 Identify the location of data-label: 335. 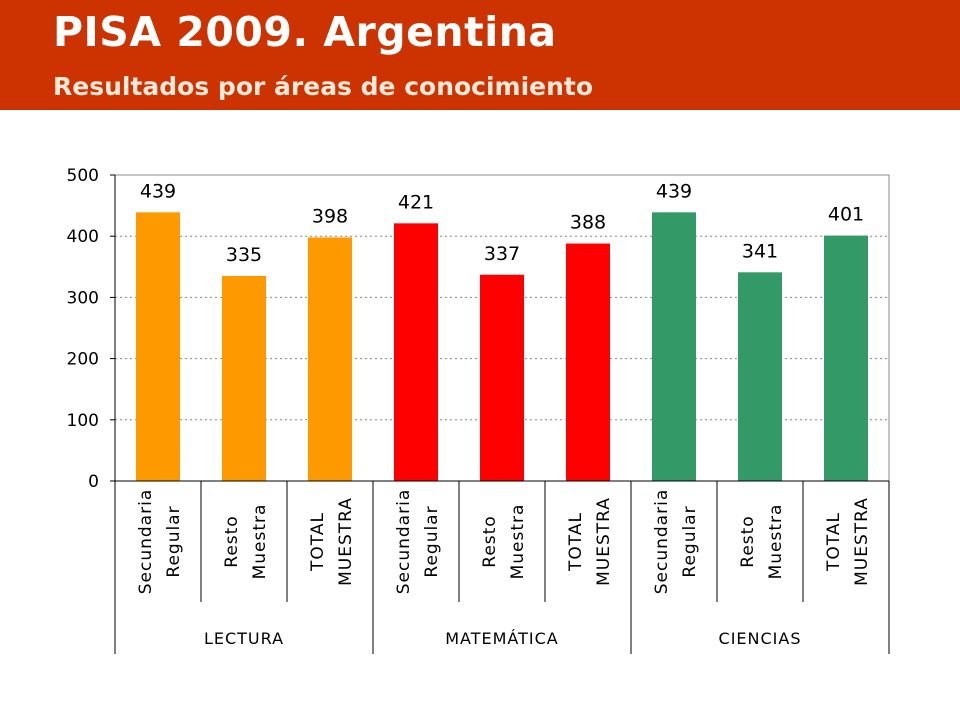
(244, 255).